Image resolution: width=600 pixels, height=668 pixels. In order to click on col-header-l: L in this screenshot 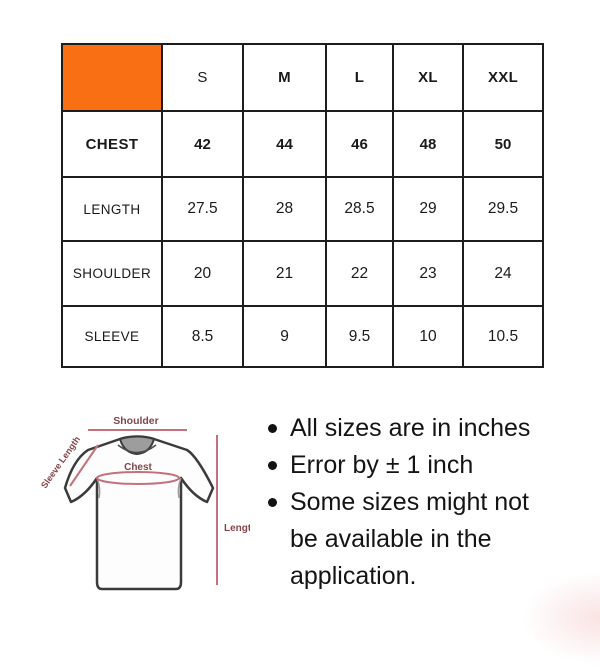, I will do `click(359, 77)`.